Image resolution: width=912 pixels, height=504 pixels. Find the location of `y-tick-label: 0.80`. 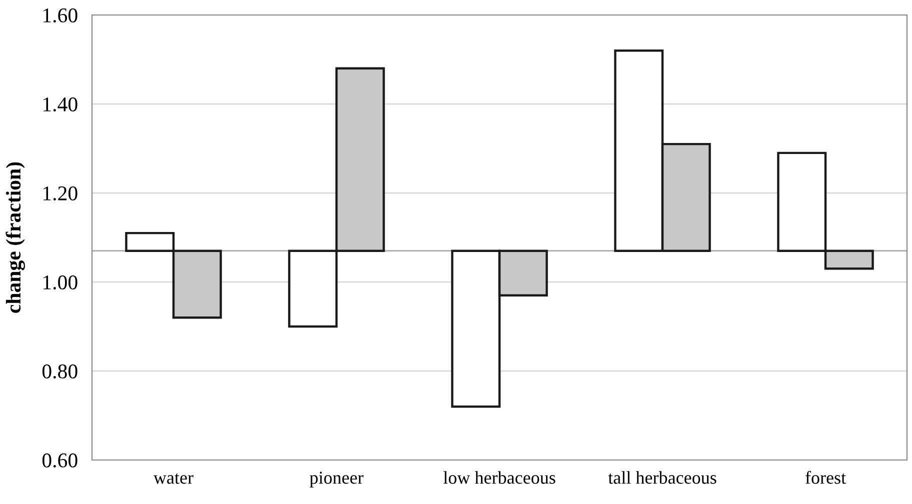

y-tick-label: 0.80 is located at coordinates (60, 371).